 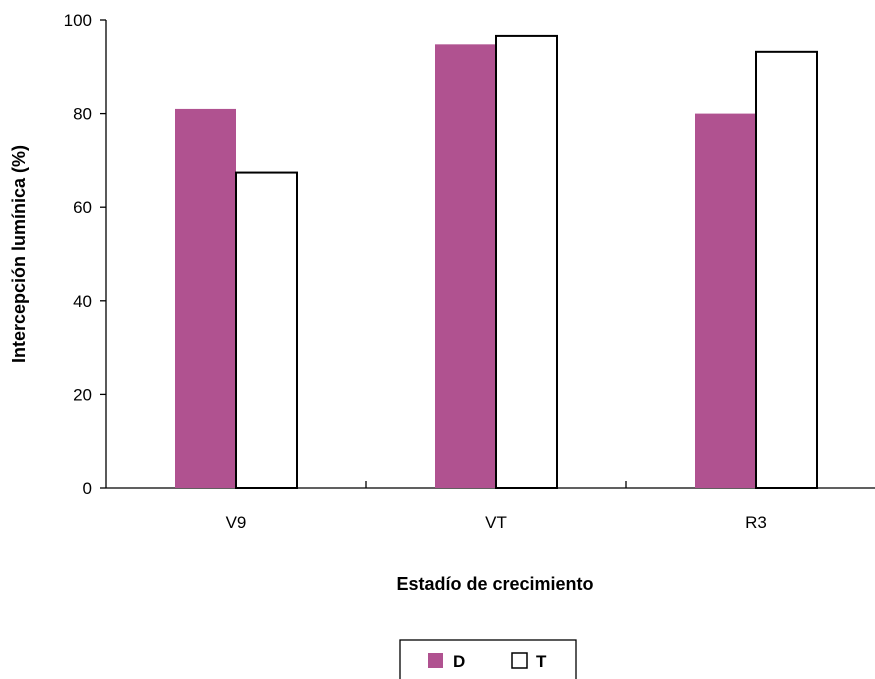 I want to click on legend-label-t: T, so click(x=541, y=661).